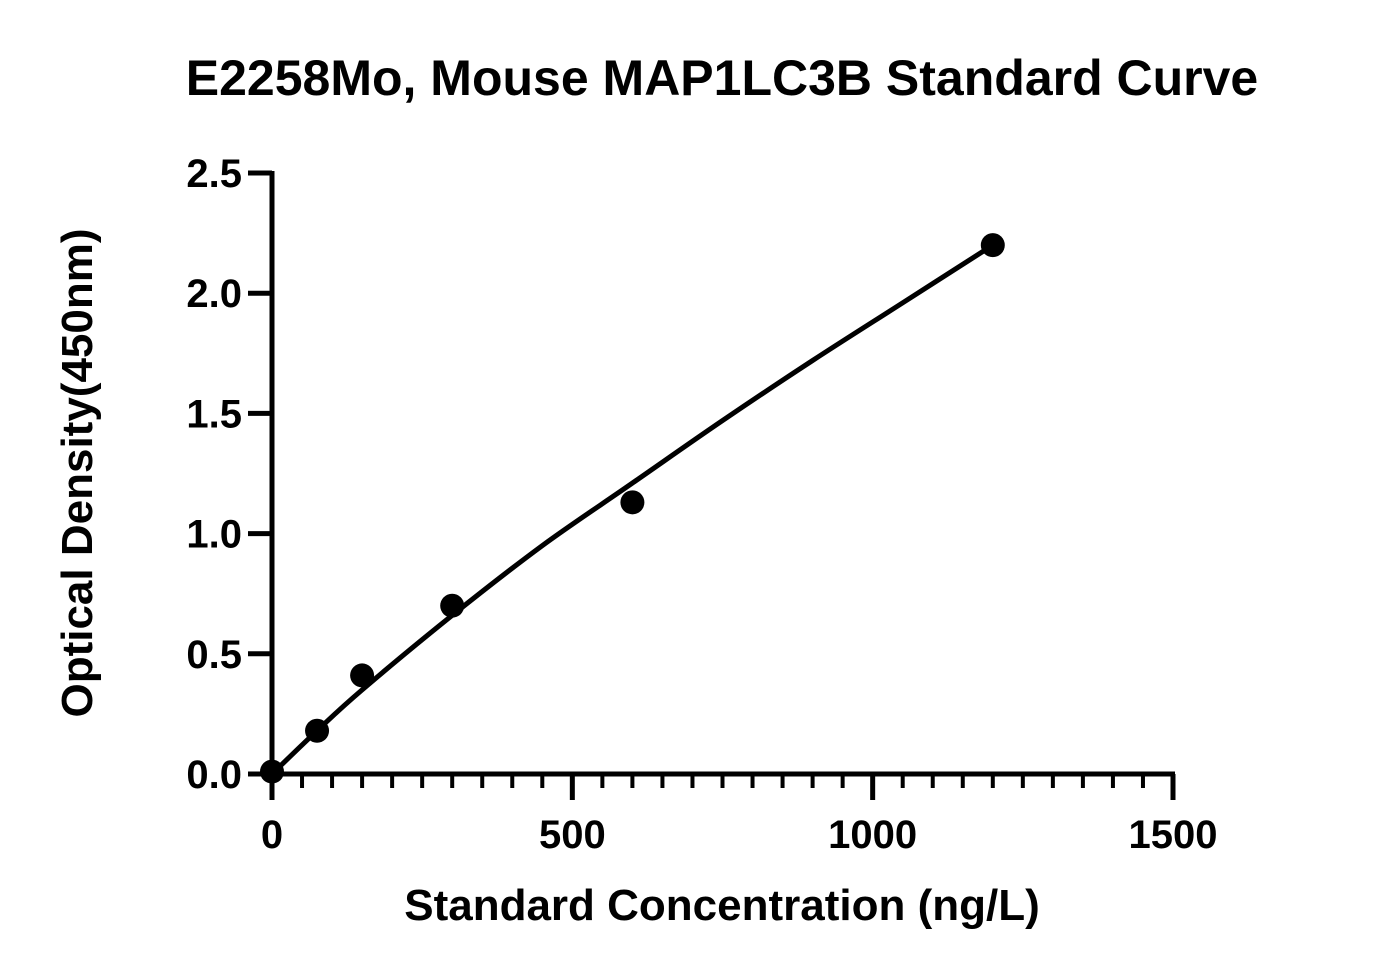 The height and width of the screenshot is (975, 1395). I want to click on y-tick-label: 2.0, so click(214, 294).